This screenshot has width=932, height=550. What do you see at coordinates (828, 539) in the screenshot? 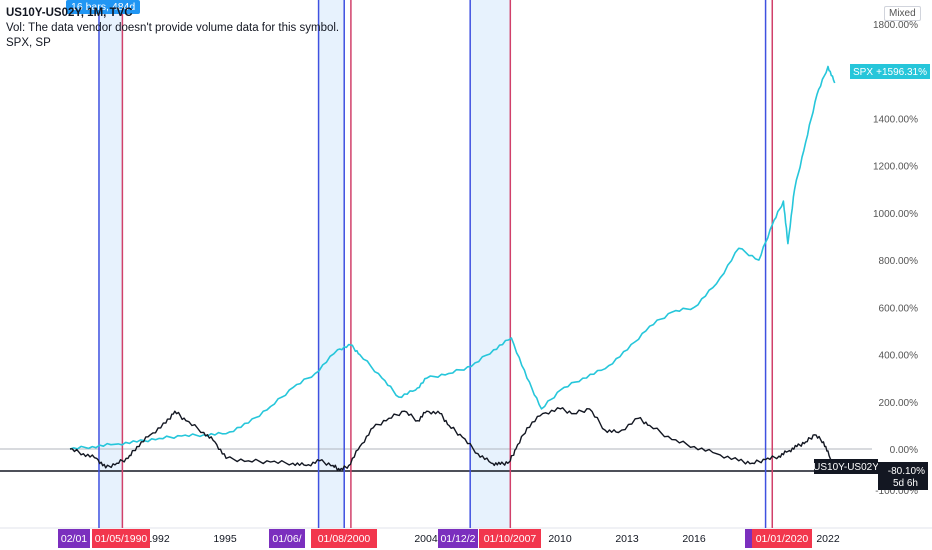
I see `x-tick-label: 2022` at bounding box center [828, 539].